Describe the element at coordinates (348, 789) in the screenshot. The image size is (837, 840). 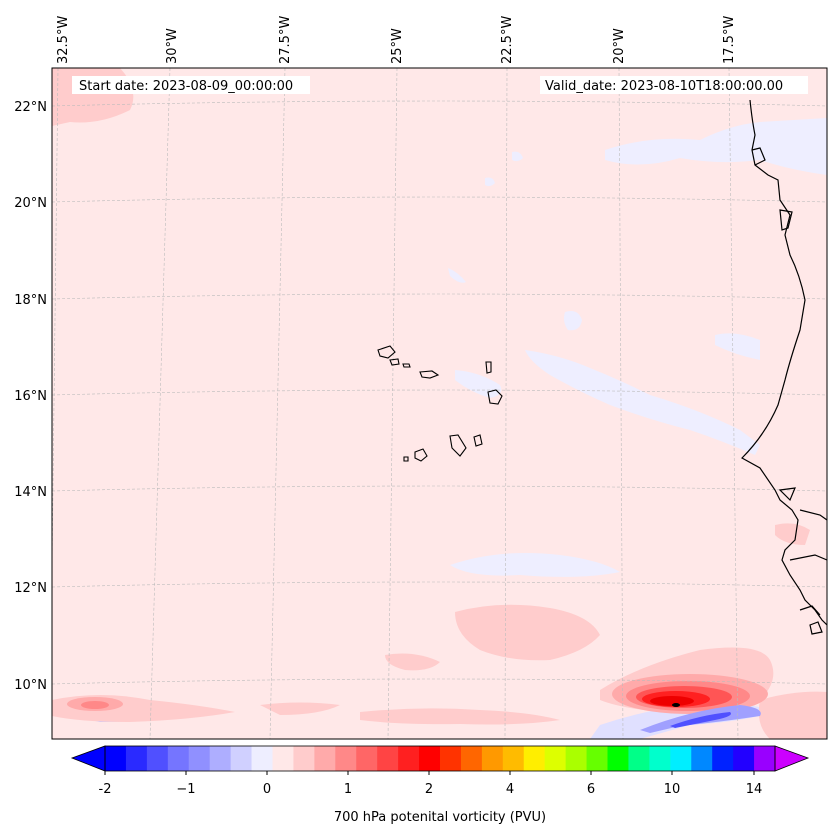
I see `colorbar-tick-label: 1` at that location.